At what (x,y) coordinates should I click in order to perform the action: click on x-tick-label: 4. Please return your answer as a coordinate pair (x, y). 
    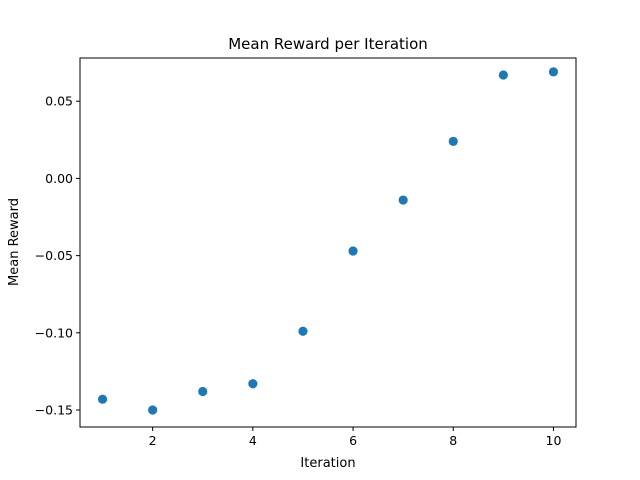
    Looking at the image, I should click on (253, 440).